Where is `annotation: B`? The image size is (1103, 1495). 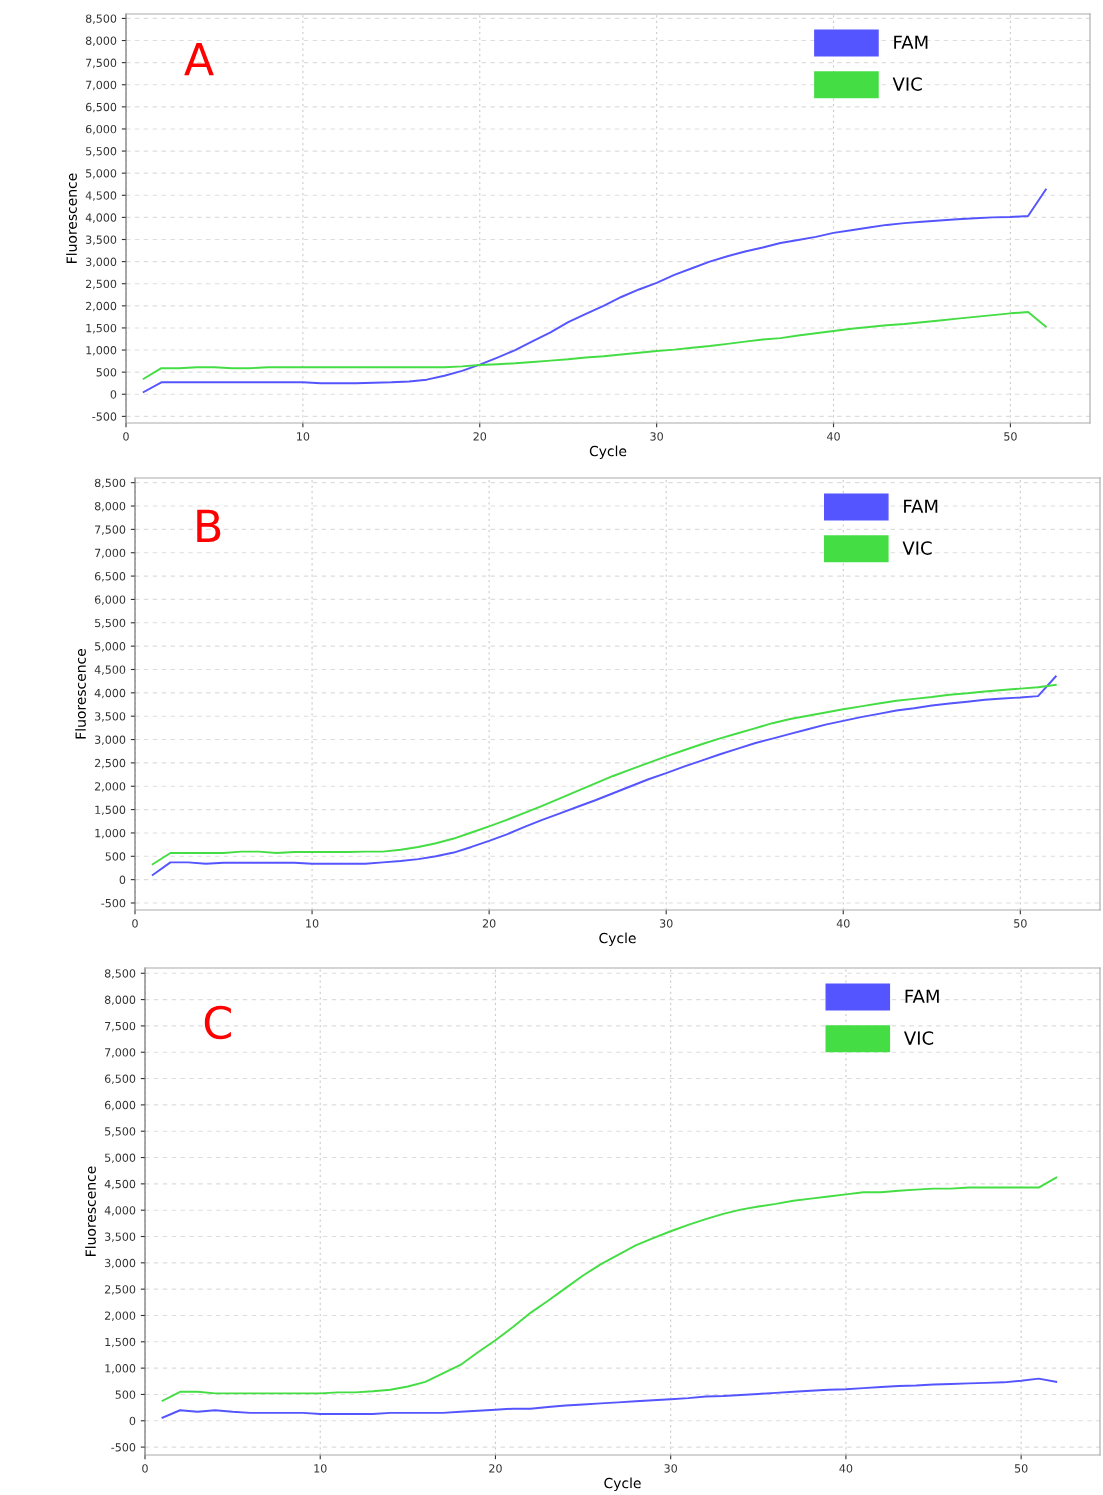
annotation: B is located at coordinates (209, 526).